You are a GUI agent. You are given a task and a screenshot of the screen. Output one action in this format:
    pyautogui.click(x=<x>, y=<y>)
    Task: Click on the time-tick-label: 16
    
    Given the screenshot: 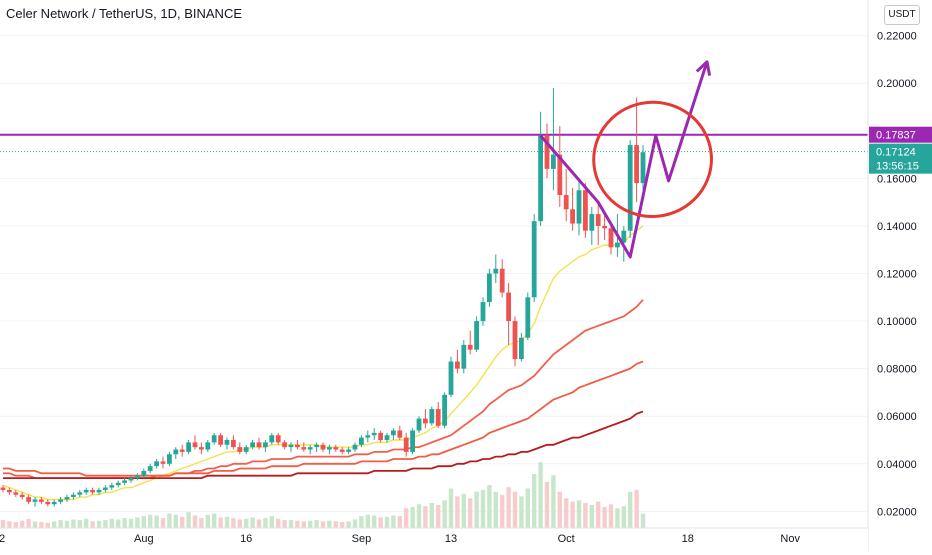 What is the action you would take?
    pyautogui.click(x=246, y=539)
    